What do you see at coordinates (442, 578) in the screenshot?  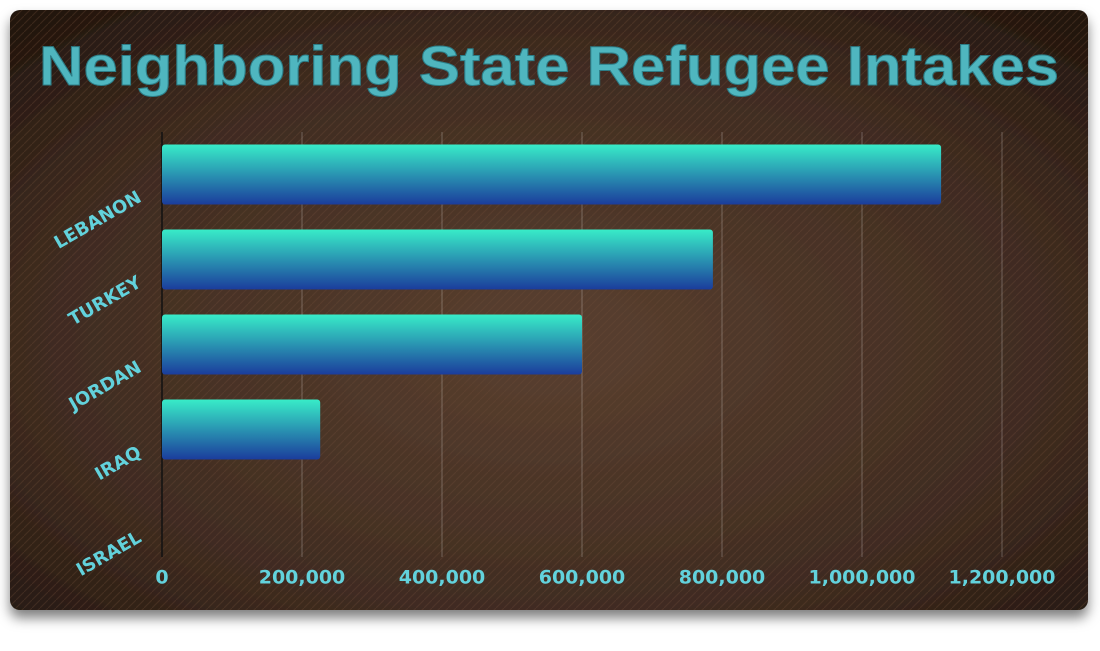 I see `x-tick-label: 400,000` at bounding box center [442, 578].